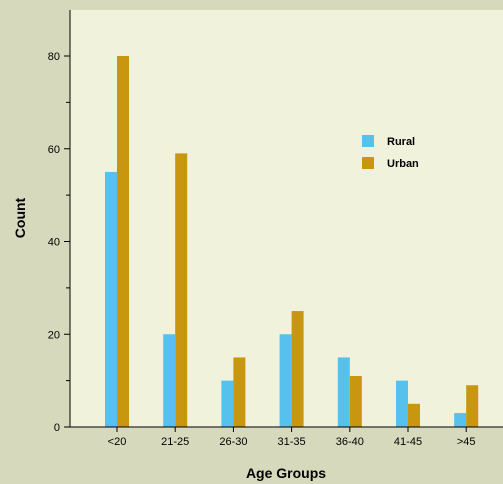 Image resolution: width=503 pixels, height=484 pixels. What do you see at coordinates (403, 164) in the screenshot?
I see `legend-label-urban: Urban` at bounding box center [403, 164].